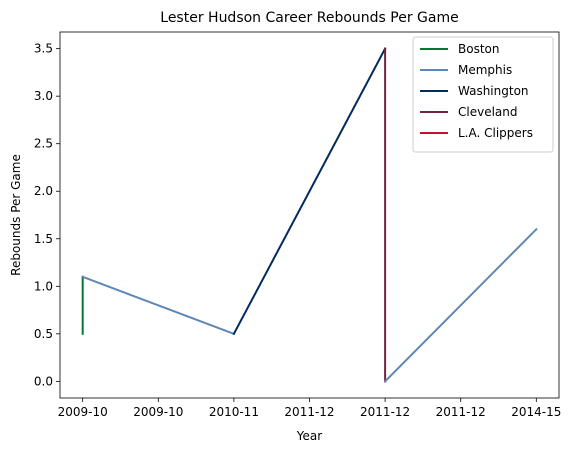 The height and width of the screenshot is (453, 573). What do you see at coordinates (43, 144) in the screenshot?
I see `y-tick-label: 2.5` at bounding box center [43, 144].